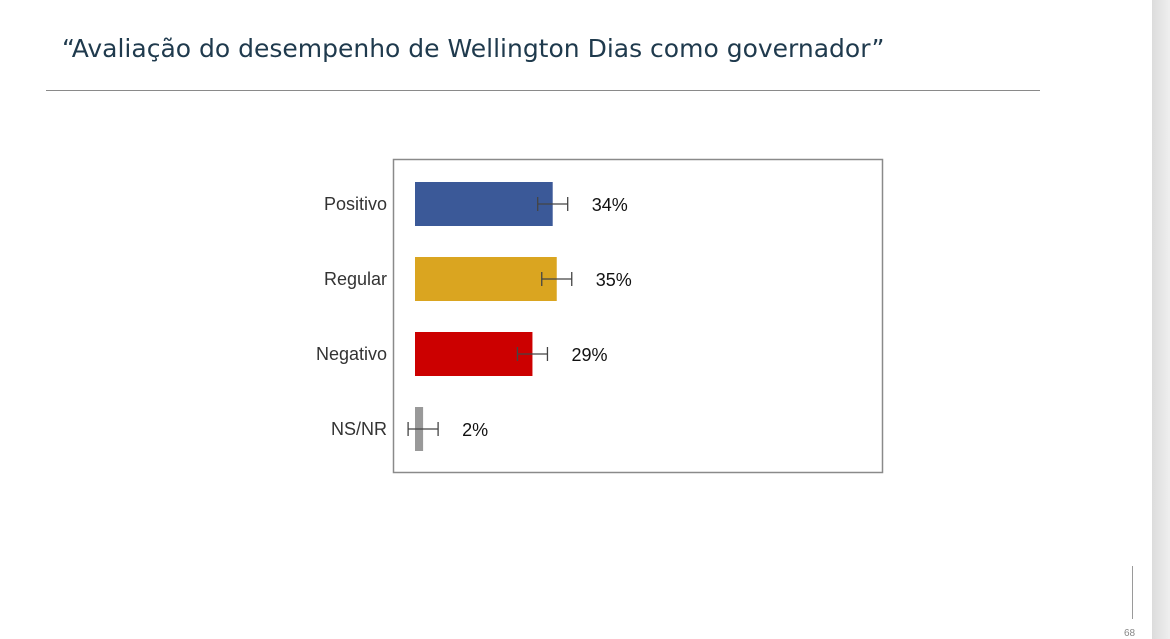 The image size is (1170, 639). I want to click on page-number: 68, so click(1130, 633).